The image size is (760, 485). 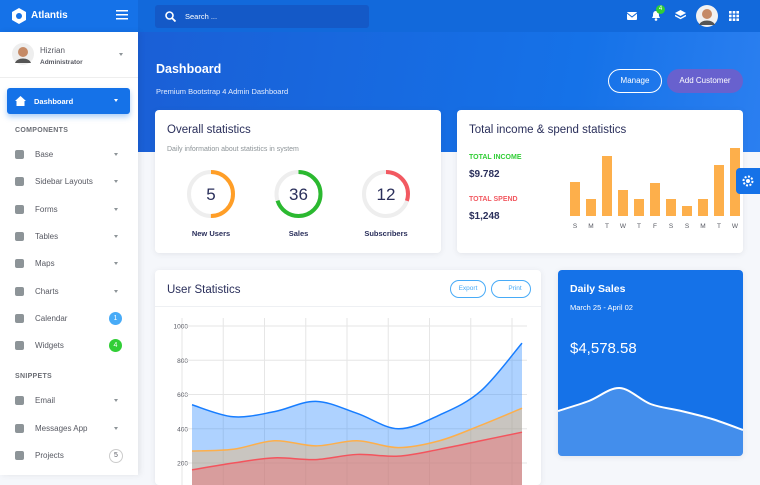 I want to click on nav-item: Sidebar Layouts, so click(x=69, y=182).